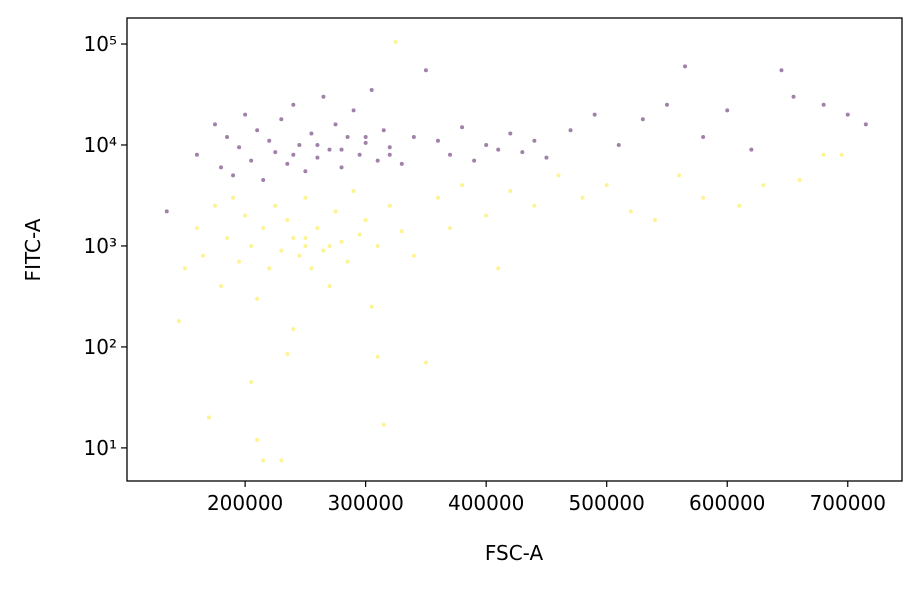 This screenshot has height=592, width=922. What do you see at coordinates (486, 503) in the screenshot?
I see `x-tick-label: 400000` at bounding box center [486, 503].